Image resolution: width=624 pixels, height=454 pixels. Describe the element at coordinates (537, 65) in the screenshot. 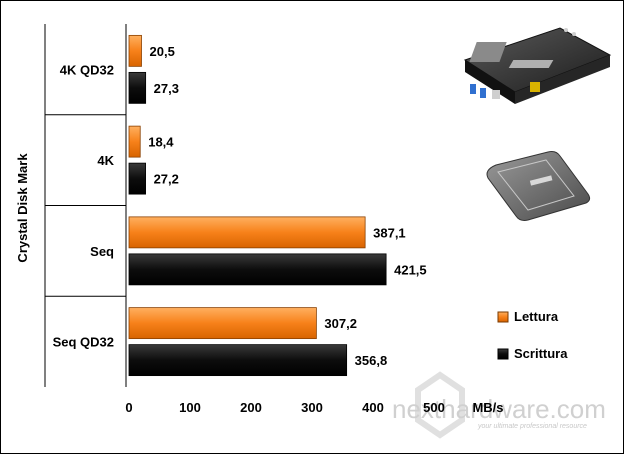

I see `motherboard-photo` at that location.